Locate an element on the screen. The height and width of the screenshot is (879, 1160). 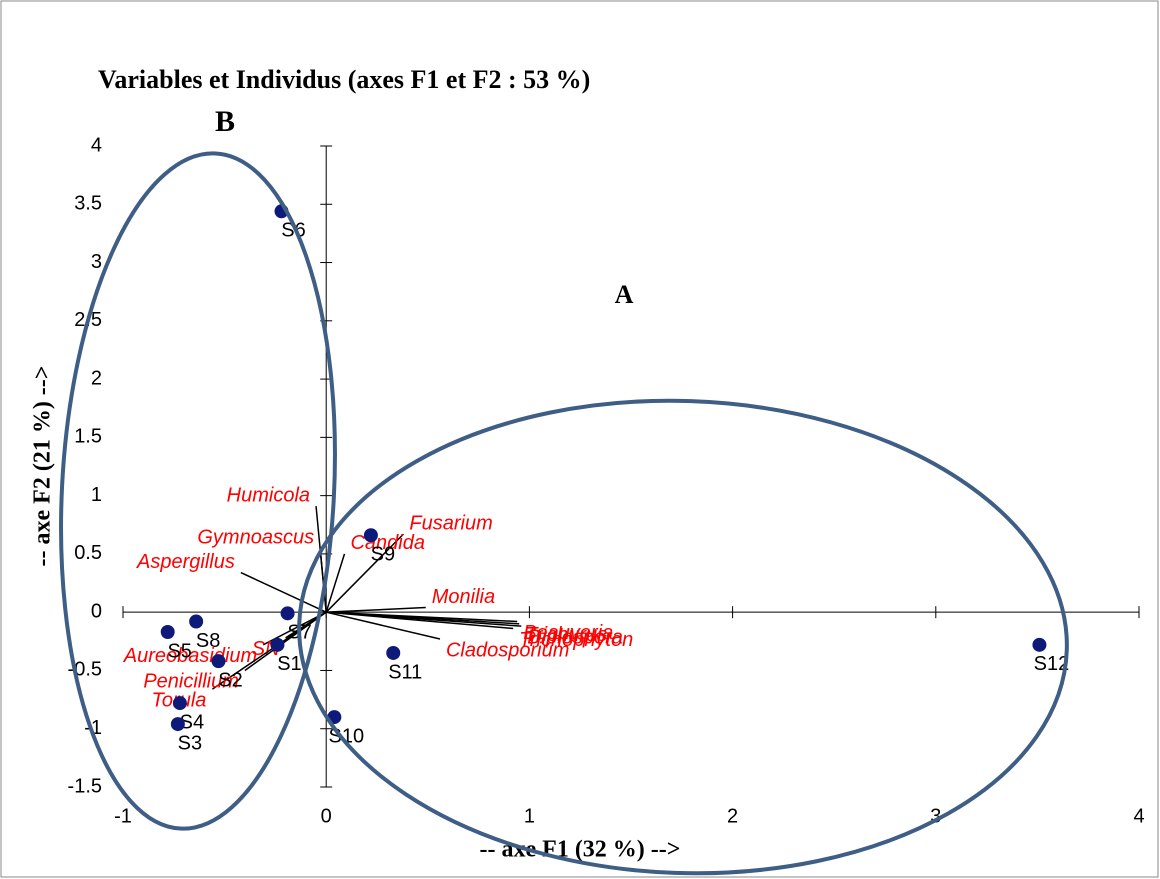
point-label: S5 is located at coordinates (179, 651).